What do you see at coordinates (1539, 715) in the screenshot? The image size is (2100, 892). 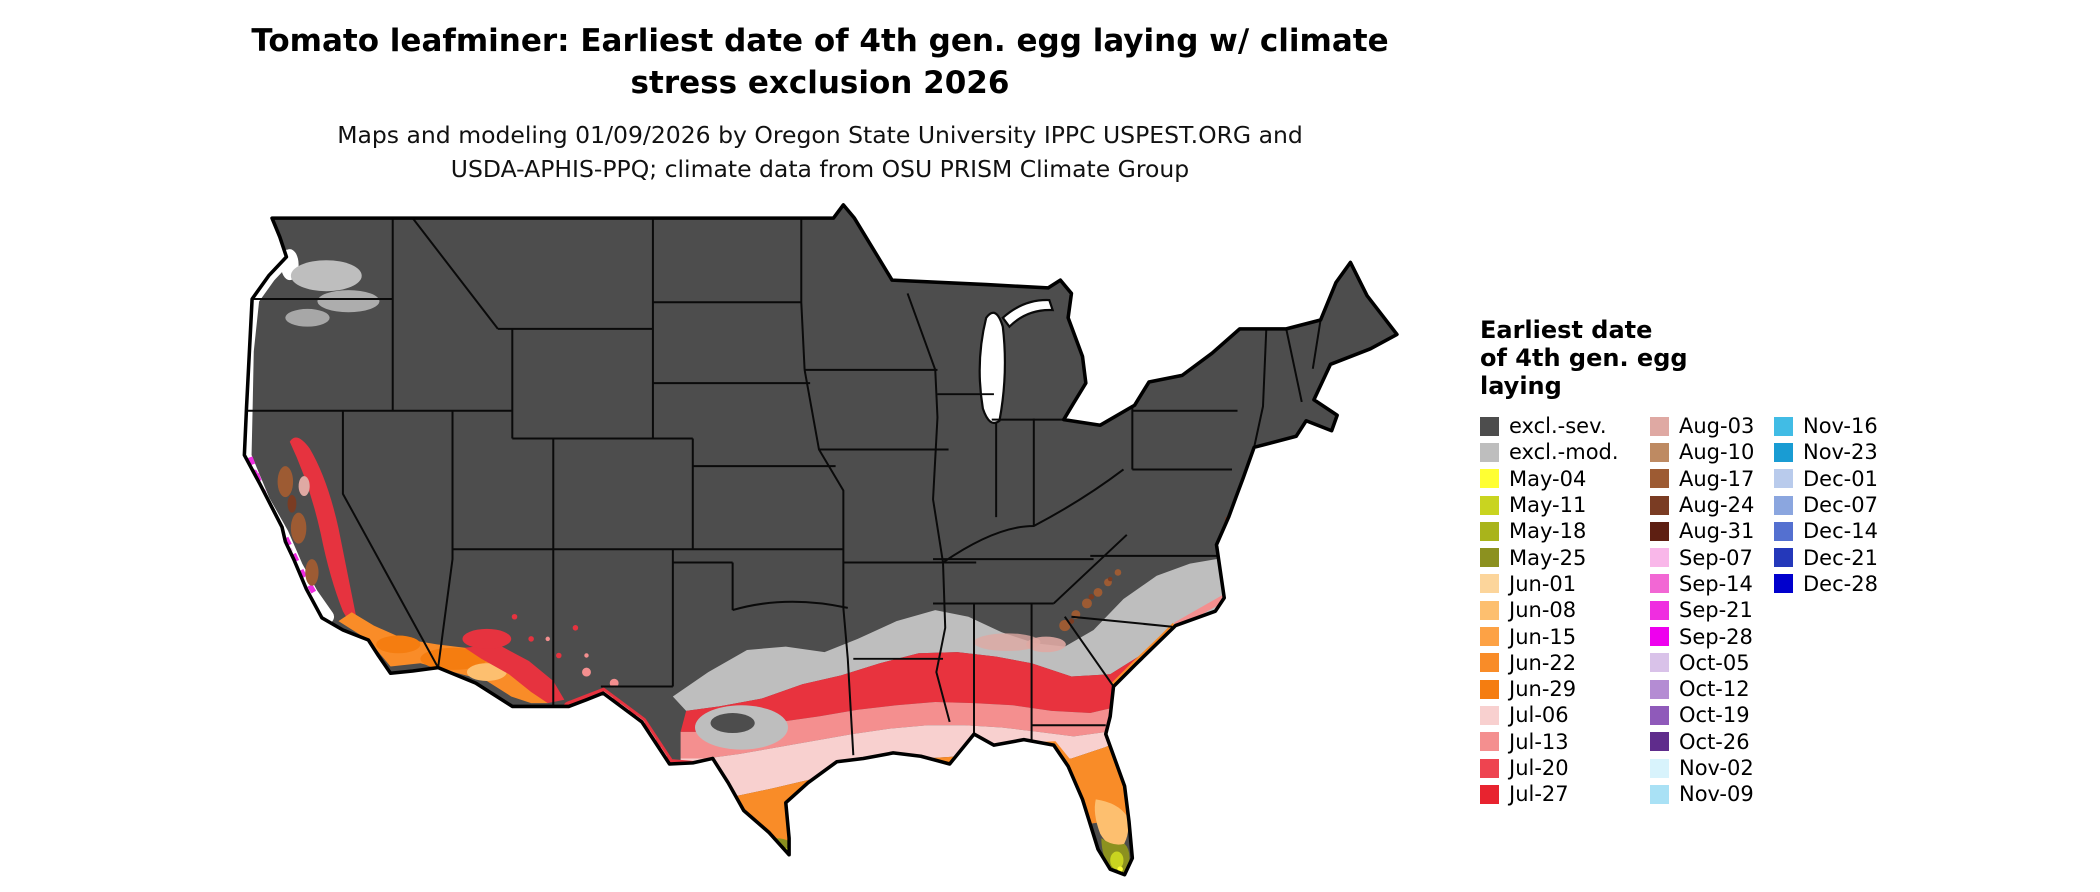 I see `legend-label: Jul-06` at bounding box center [1539, 715].